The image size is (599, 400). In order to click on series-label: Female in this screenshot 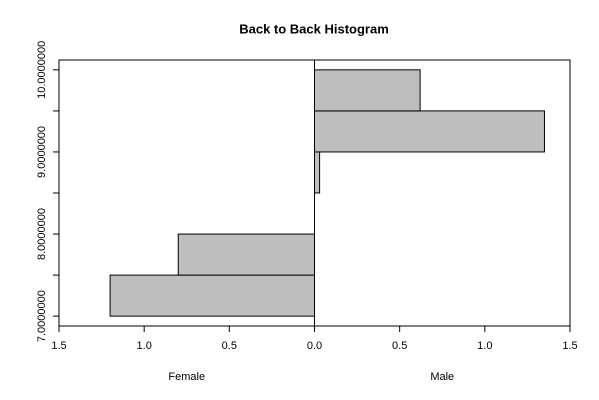, I will do `click(186, 377)`.